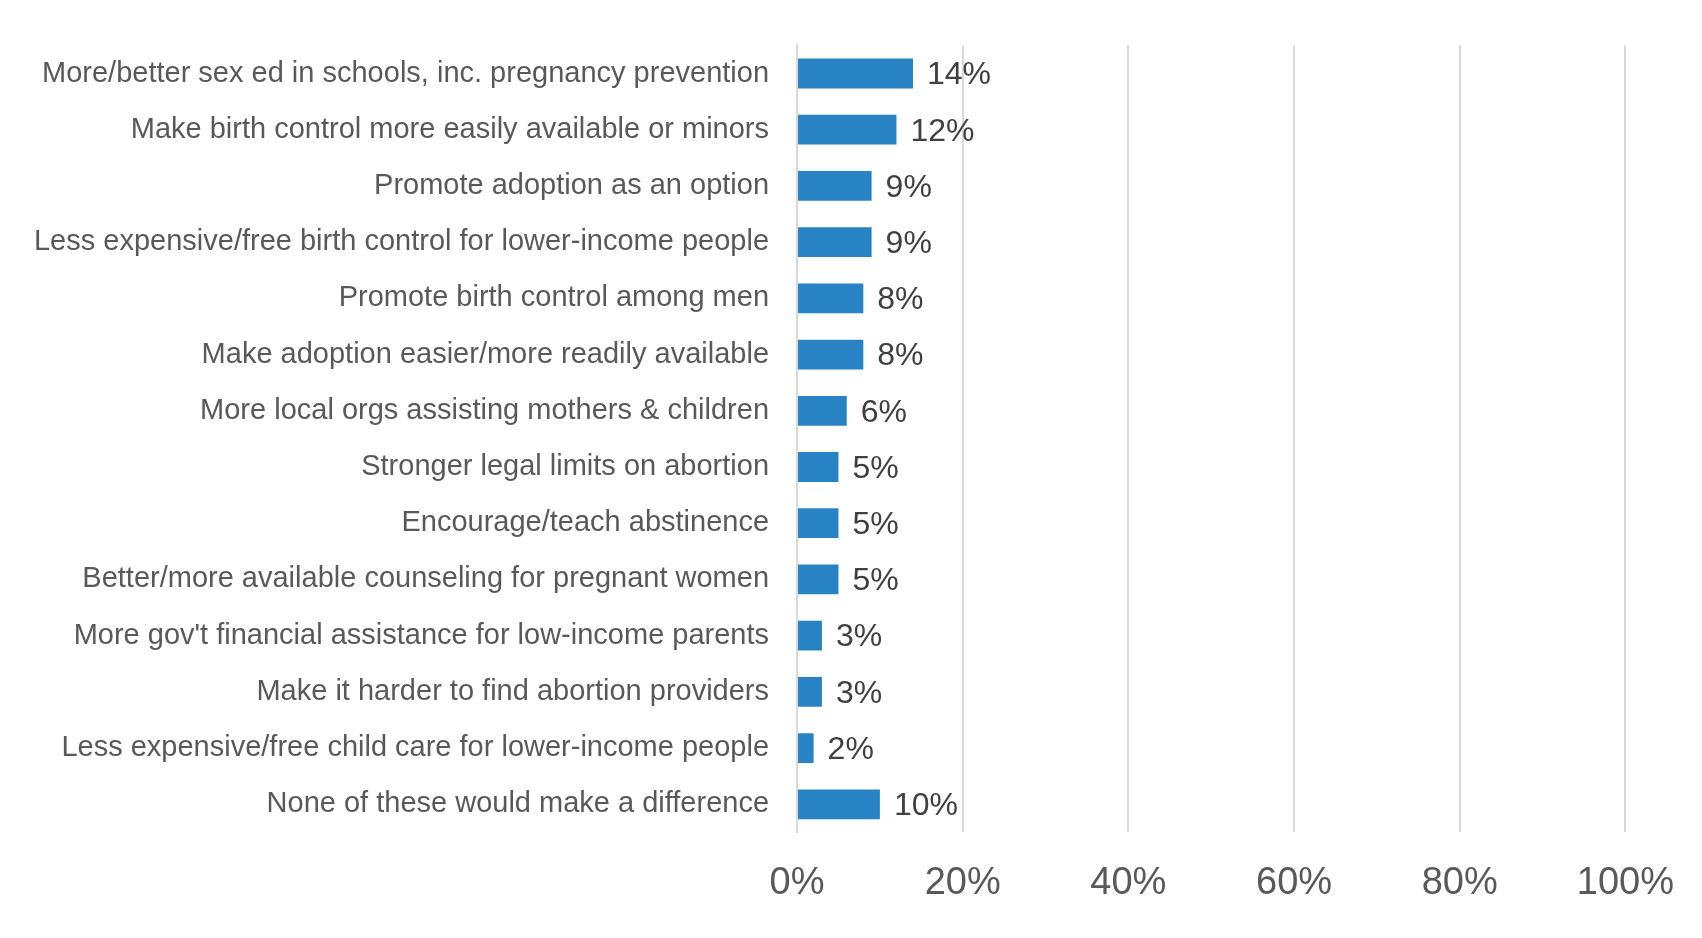  I want to click on data-label: 12%, so click(942, 129).